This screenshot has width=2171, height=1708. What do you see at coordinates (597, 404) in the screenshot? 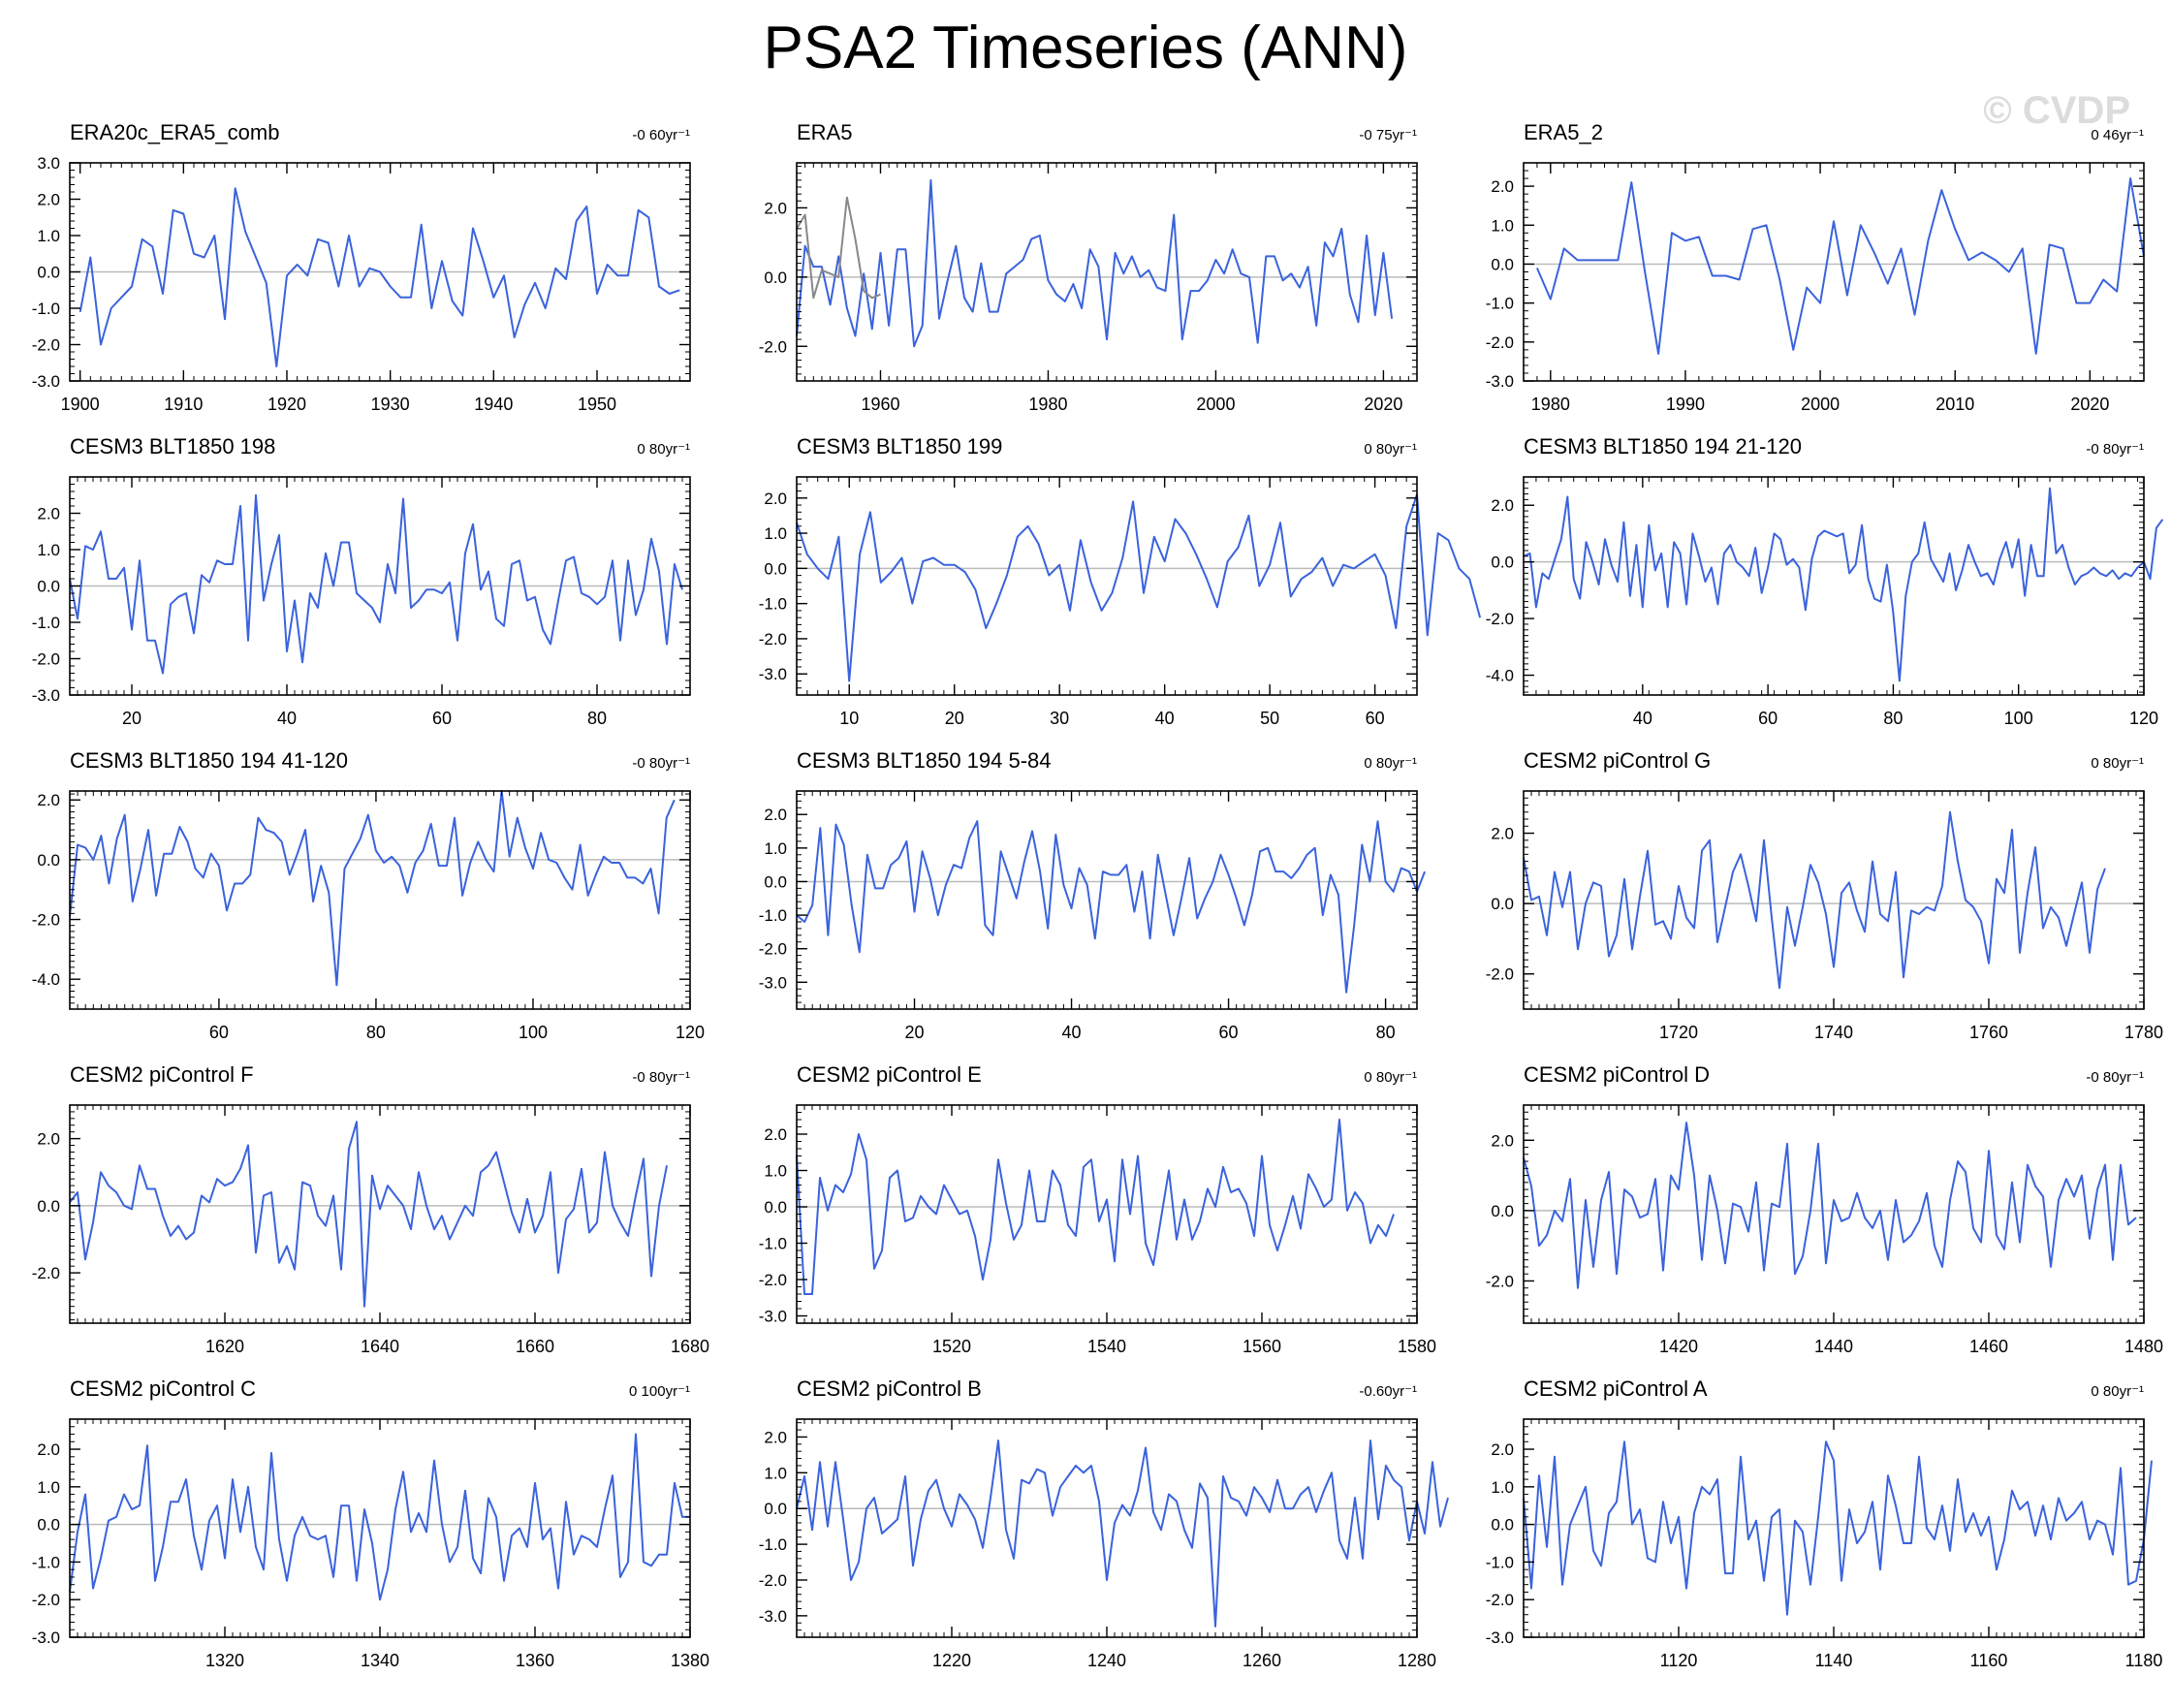
I see `x-tick-label: 1950` at bounding box center [597, 404].